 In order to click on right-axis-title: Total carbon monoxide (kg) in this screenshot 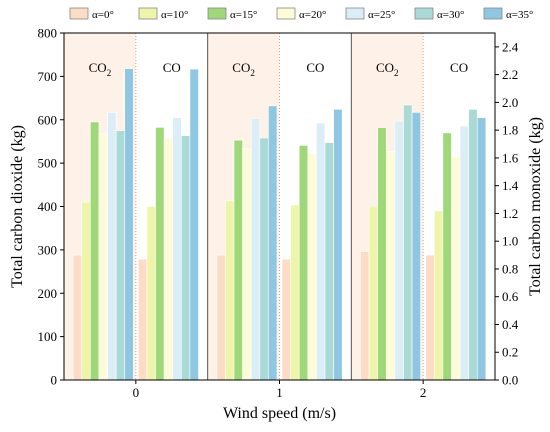, I will do `click(535, 206)`.